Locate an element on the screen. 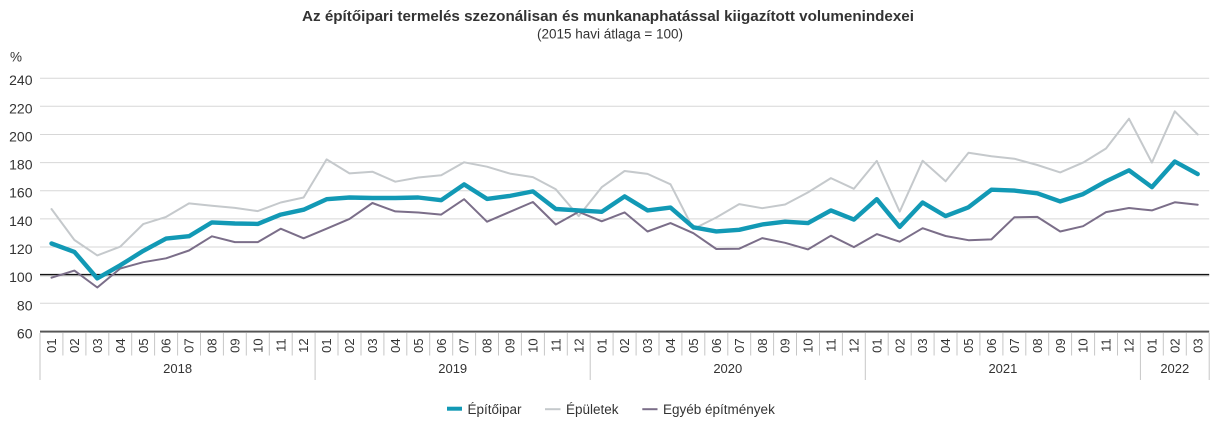 This screenshot has width=1215, height=434. svg-text: 160 is located at coordinates (21, 193).